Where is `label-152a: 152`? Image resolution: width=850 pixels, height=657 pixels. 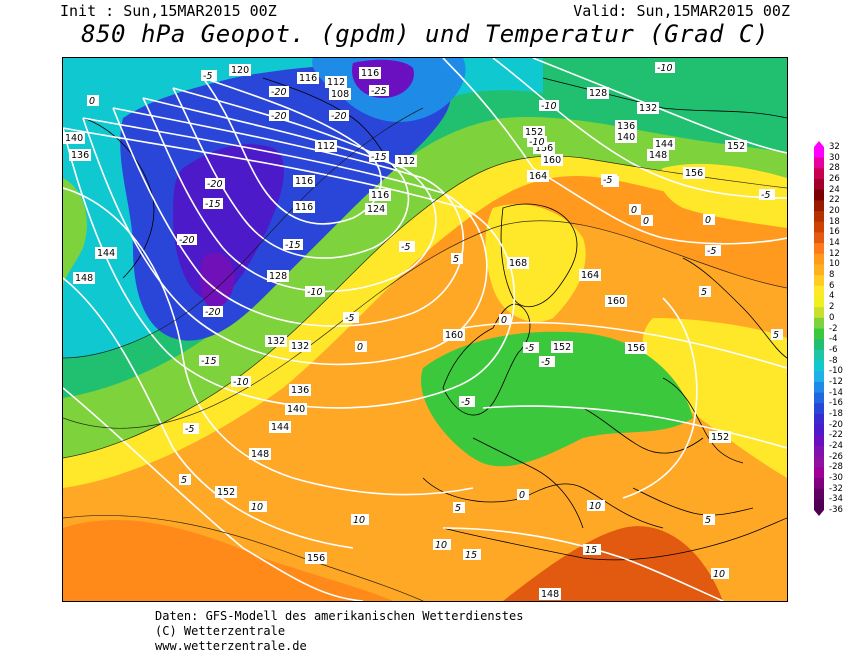
label-152a: 152 is located at coordinates (226, 492).